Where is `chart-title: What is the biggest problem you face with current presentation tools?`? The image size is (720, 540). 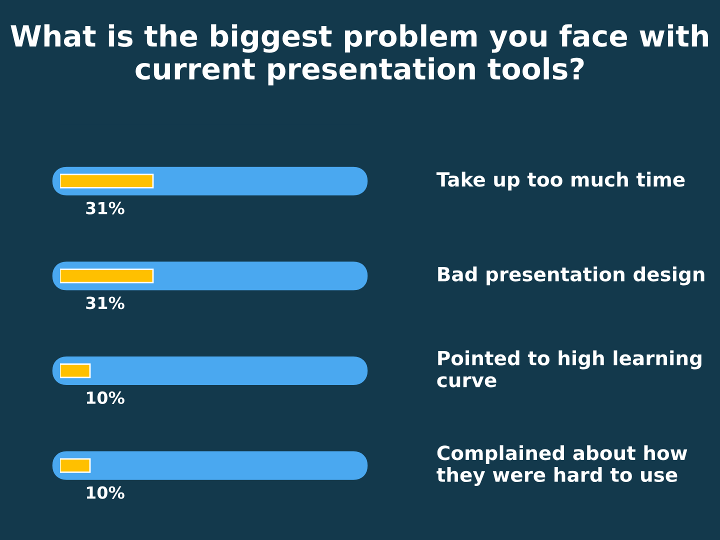
chart-title: What is the biggest problem you face with current presentation tools? is located at coordinates (359, 55).